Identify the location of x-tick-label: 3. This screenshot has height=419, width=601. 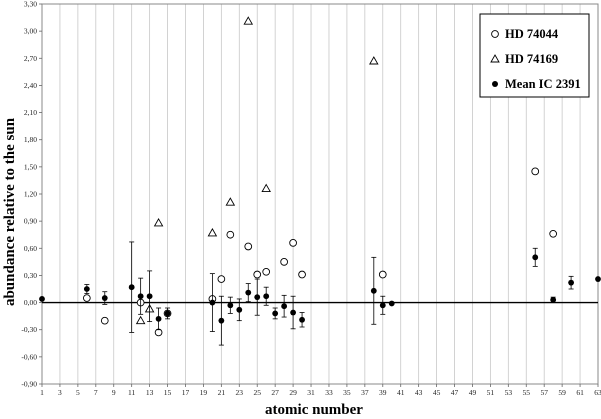
(60, 392).